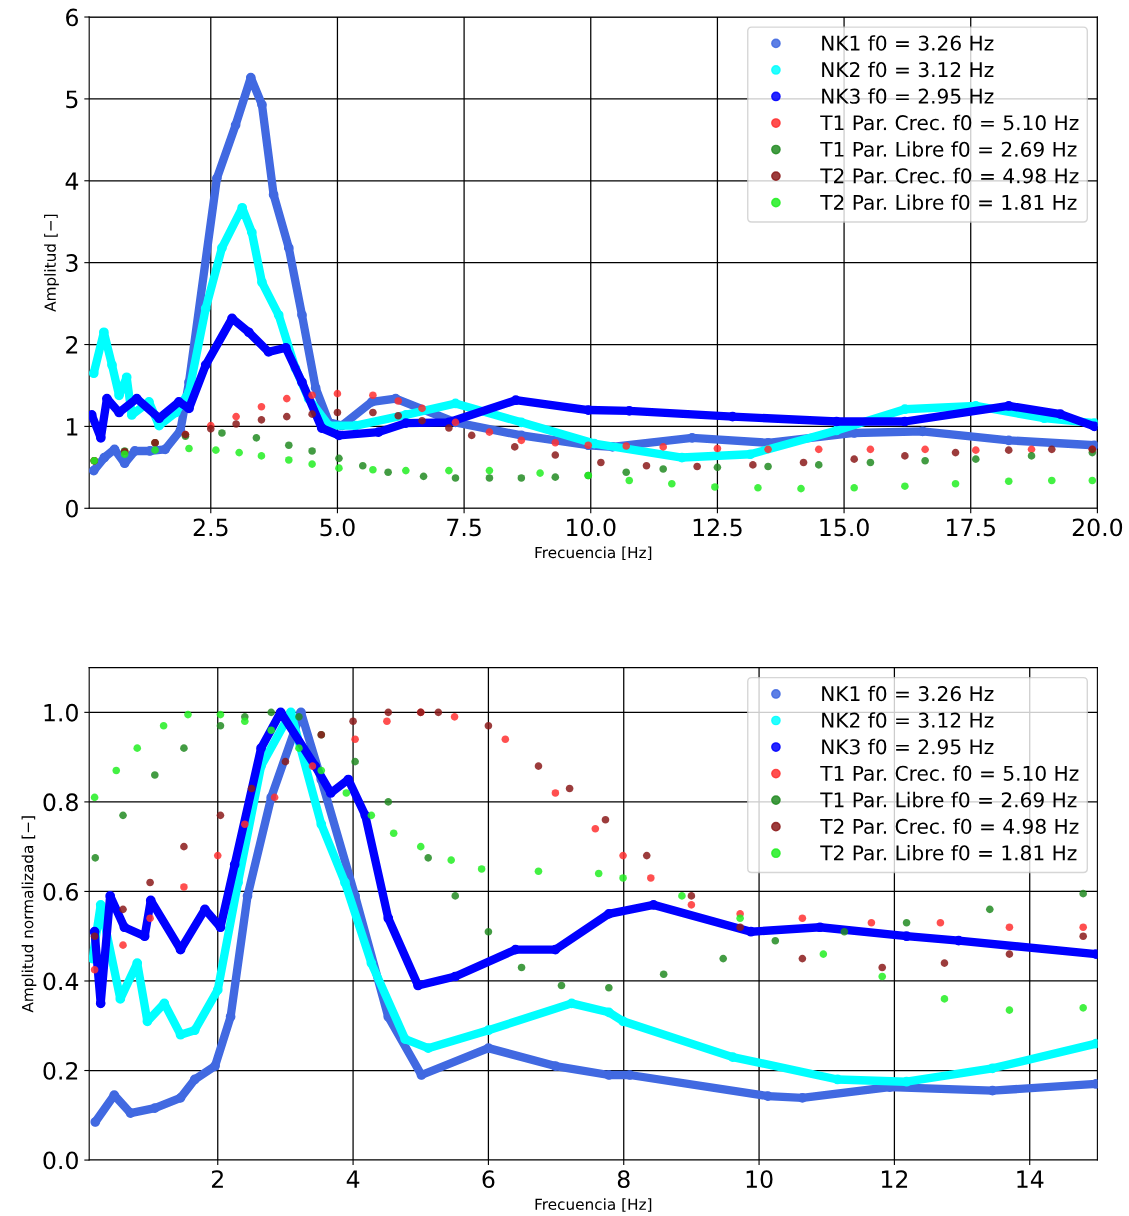 The image size is (1129, 1216). I want to click on x-tick-label: 12, so click(894, 1179).